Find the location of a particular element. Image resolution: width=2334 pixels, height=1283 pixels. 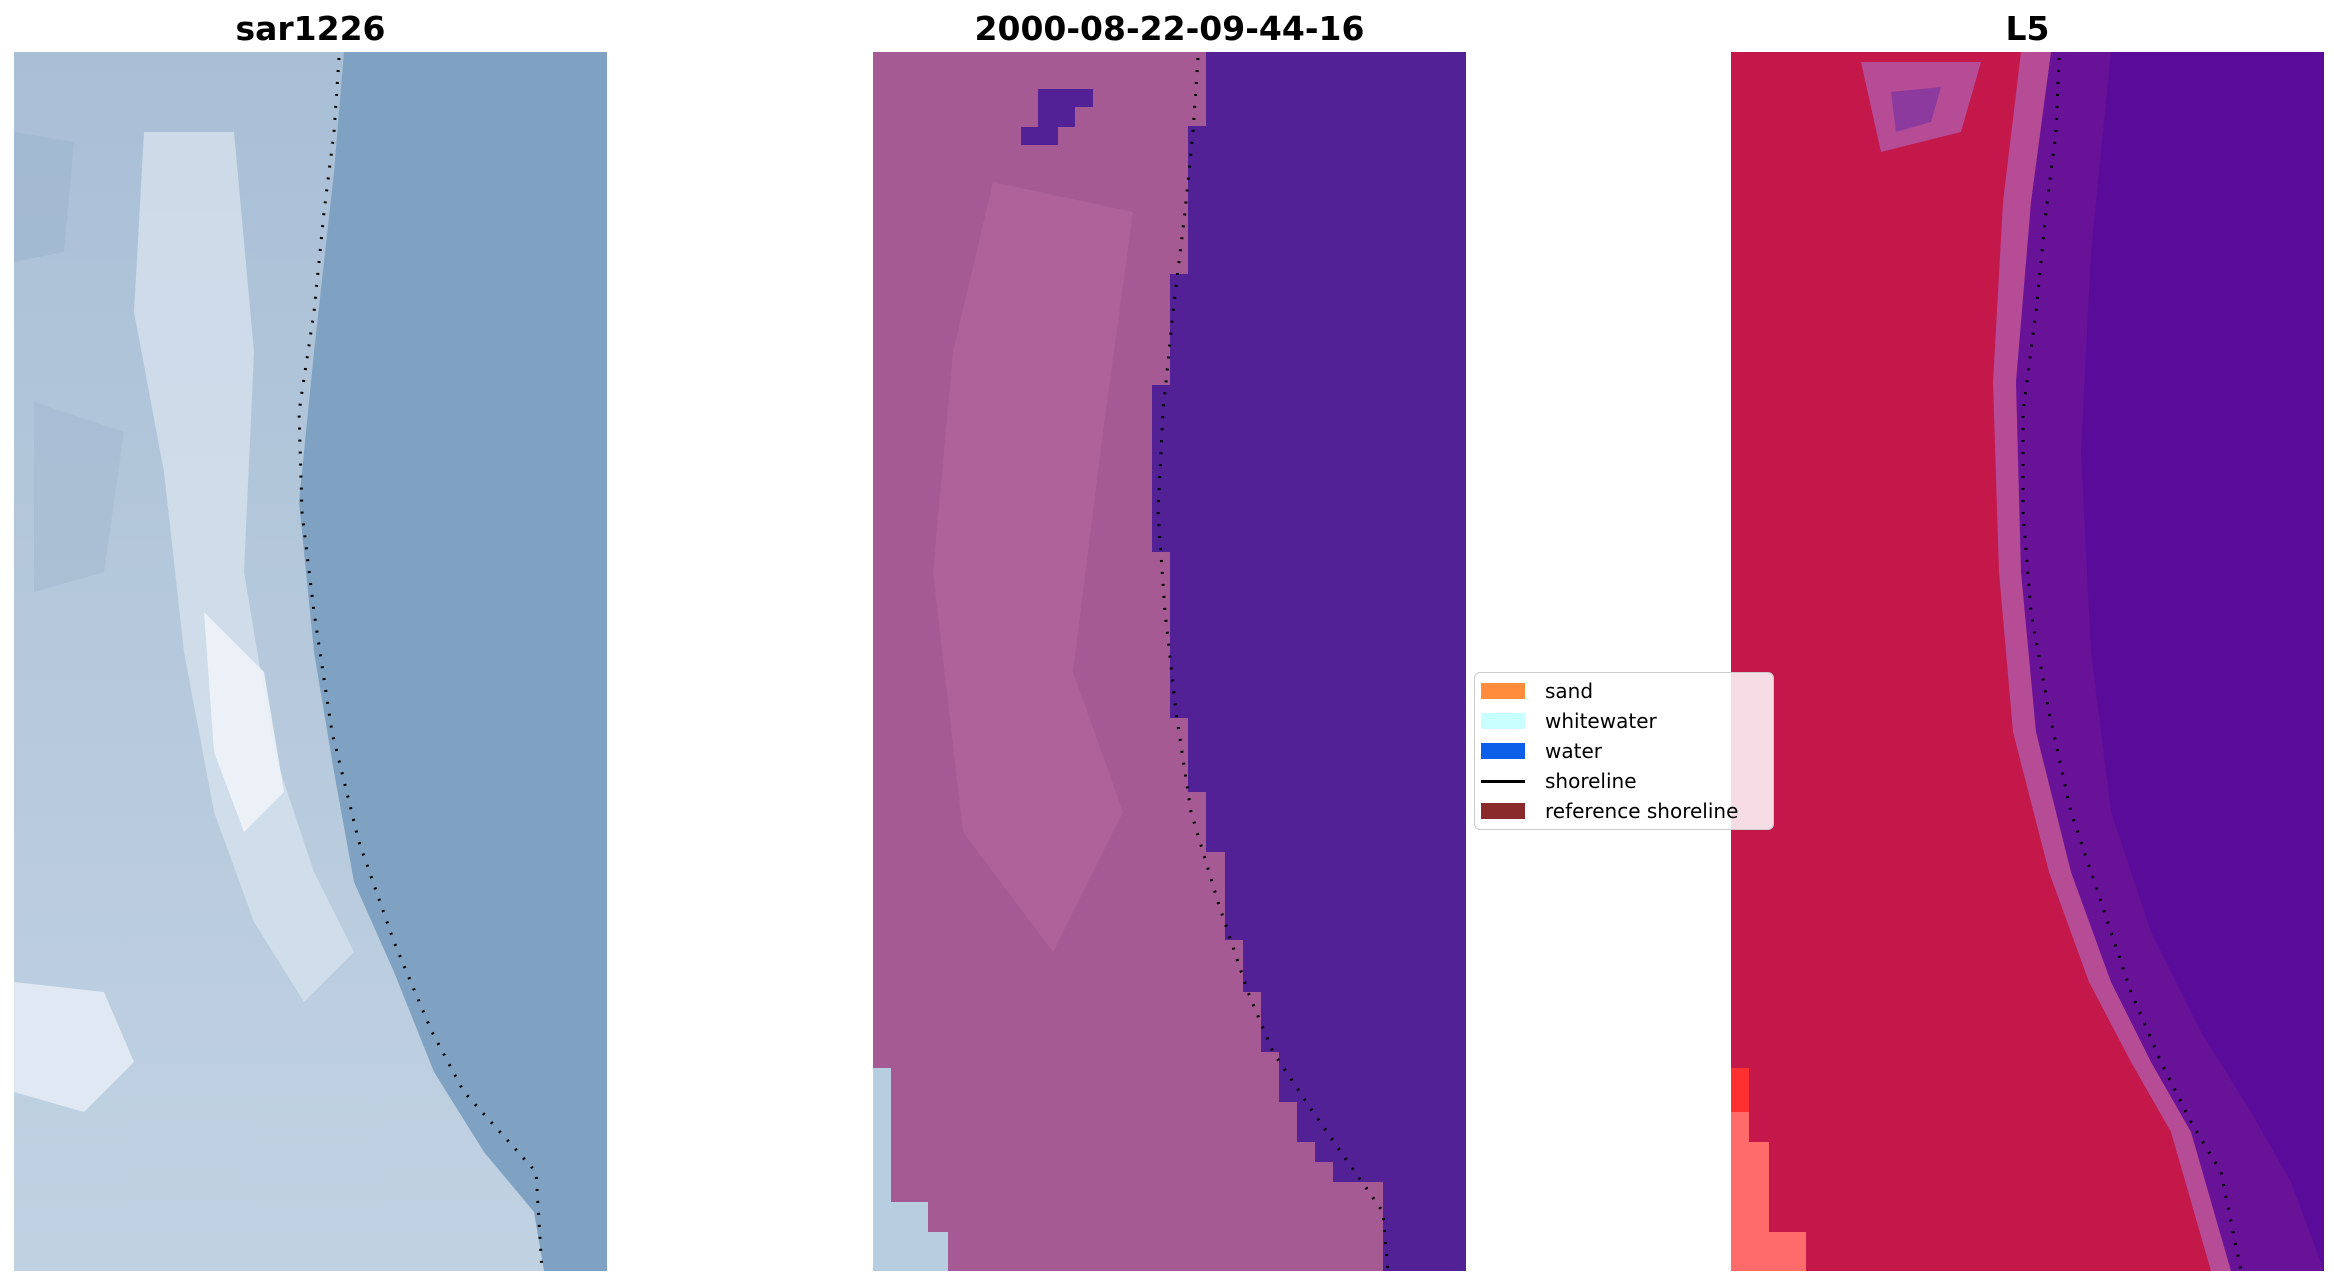

legend-item-whitewater: whitewater is located at coordinates (1569, 721).